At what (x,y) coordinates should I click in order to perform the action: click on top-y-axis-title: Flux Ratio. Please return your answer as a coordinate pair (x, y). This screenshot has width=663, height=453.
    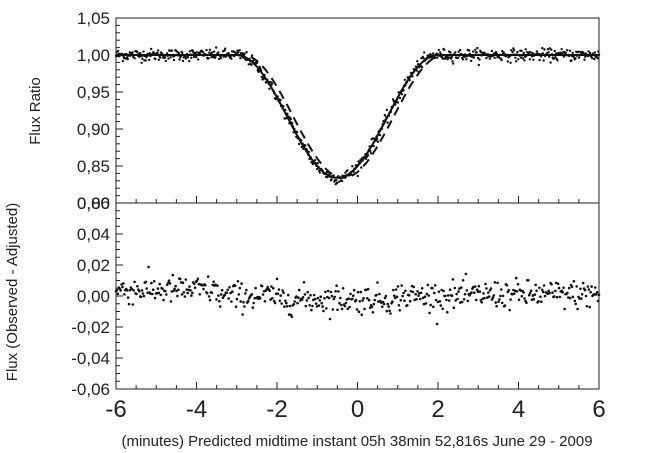
    Looking at the image, I should click on (35, 111).